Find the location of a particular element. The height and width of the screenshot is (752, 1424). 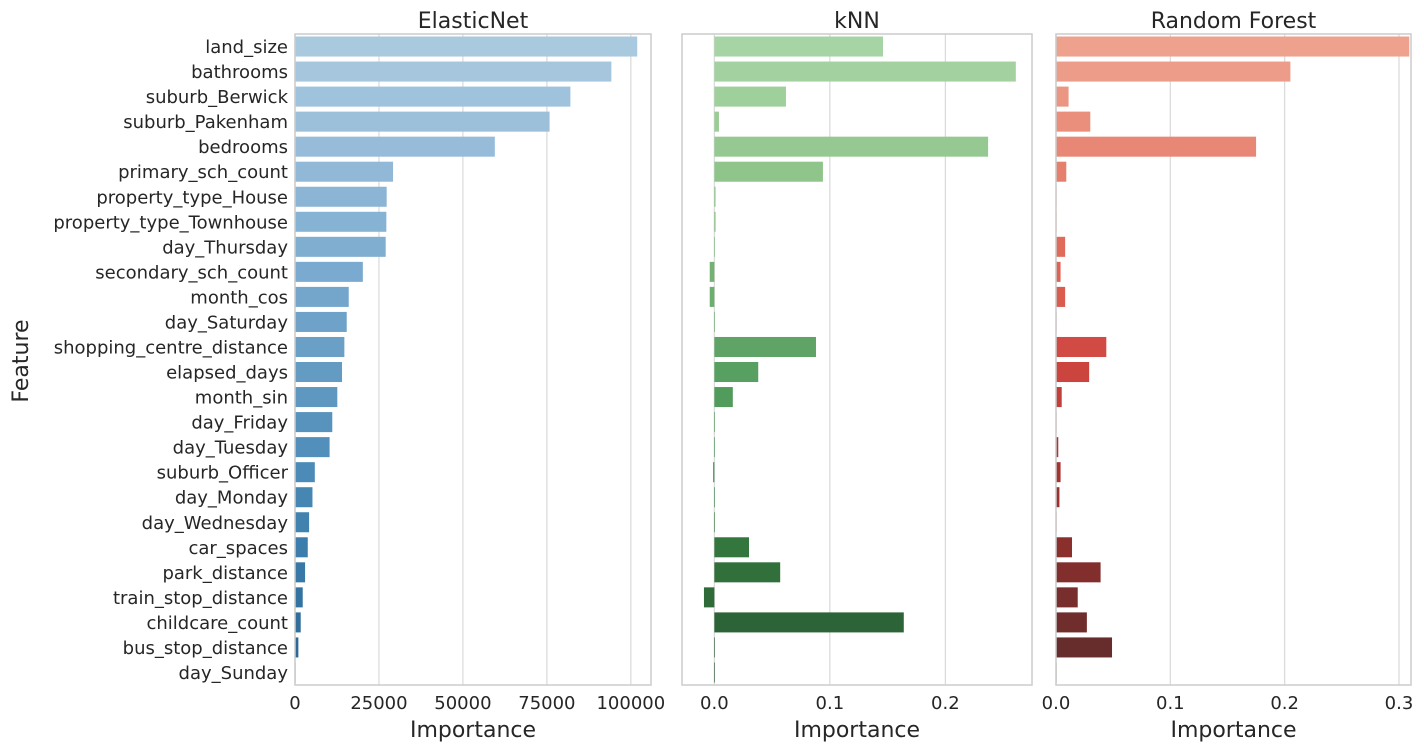

y-tick-label: childcare_count is located at coordinates (217, 623).